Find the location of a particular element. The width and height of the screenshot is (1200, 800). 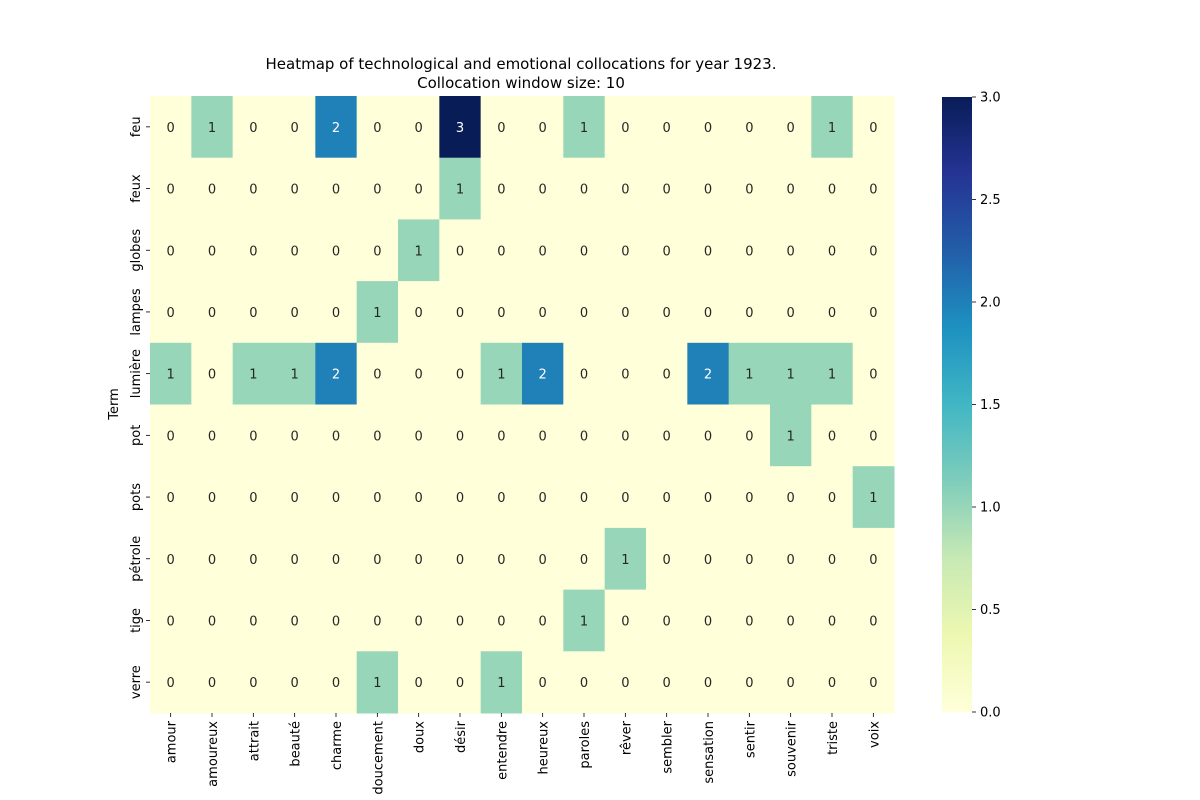

y-tick-label: lampes is located at coordinates (136, 311).